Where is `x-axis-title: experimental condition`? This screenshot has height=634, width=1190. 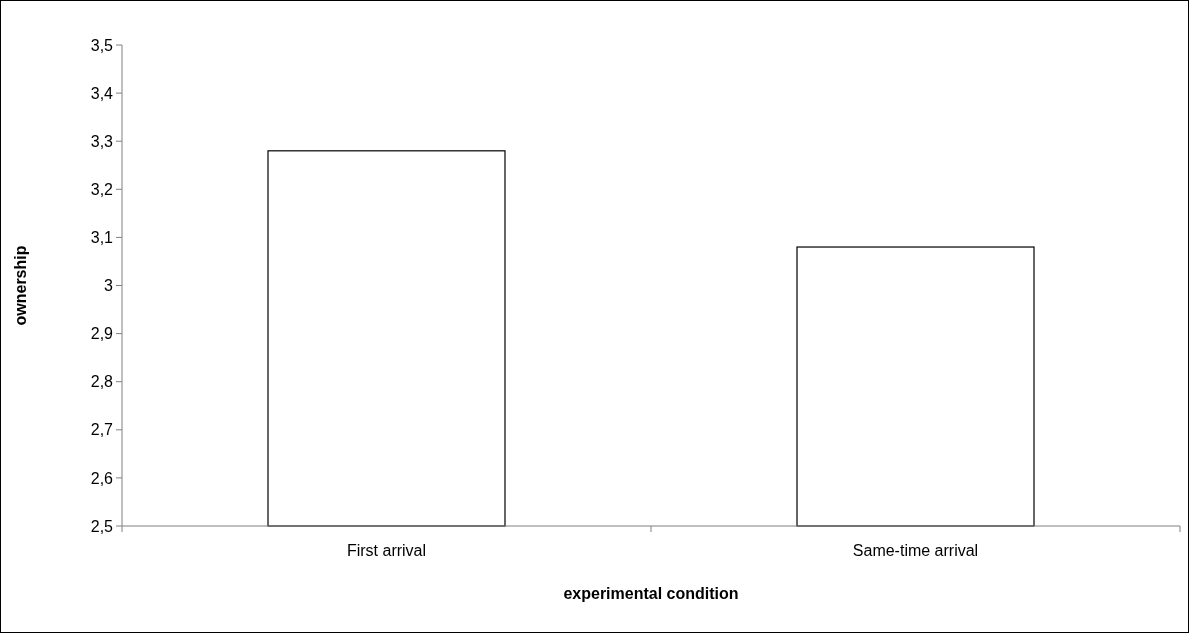
x-axis-title: experimental condition is located at coordinates (651, 593).